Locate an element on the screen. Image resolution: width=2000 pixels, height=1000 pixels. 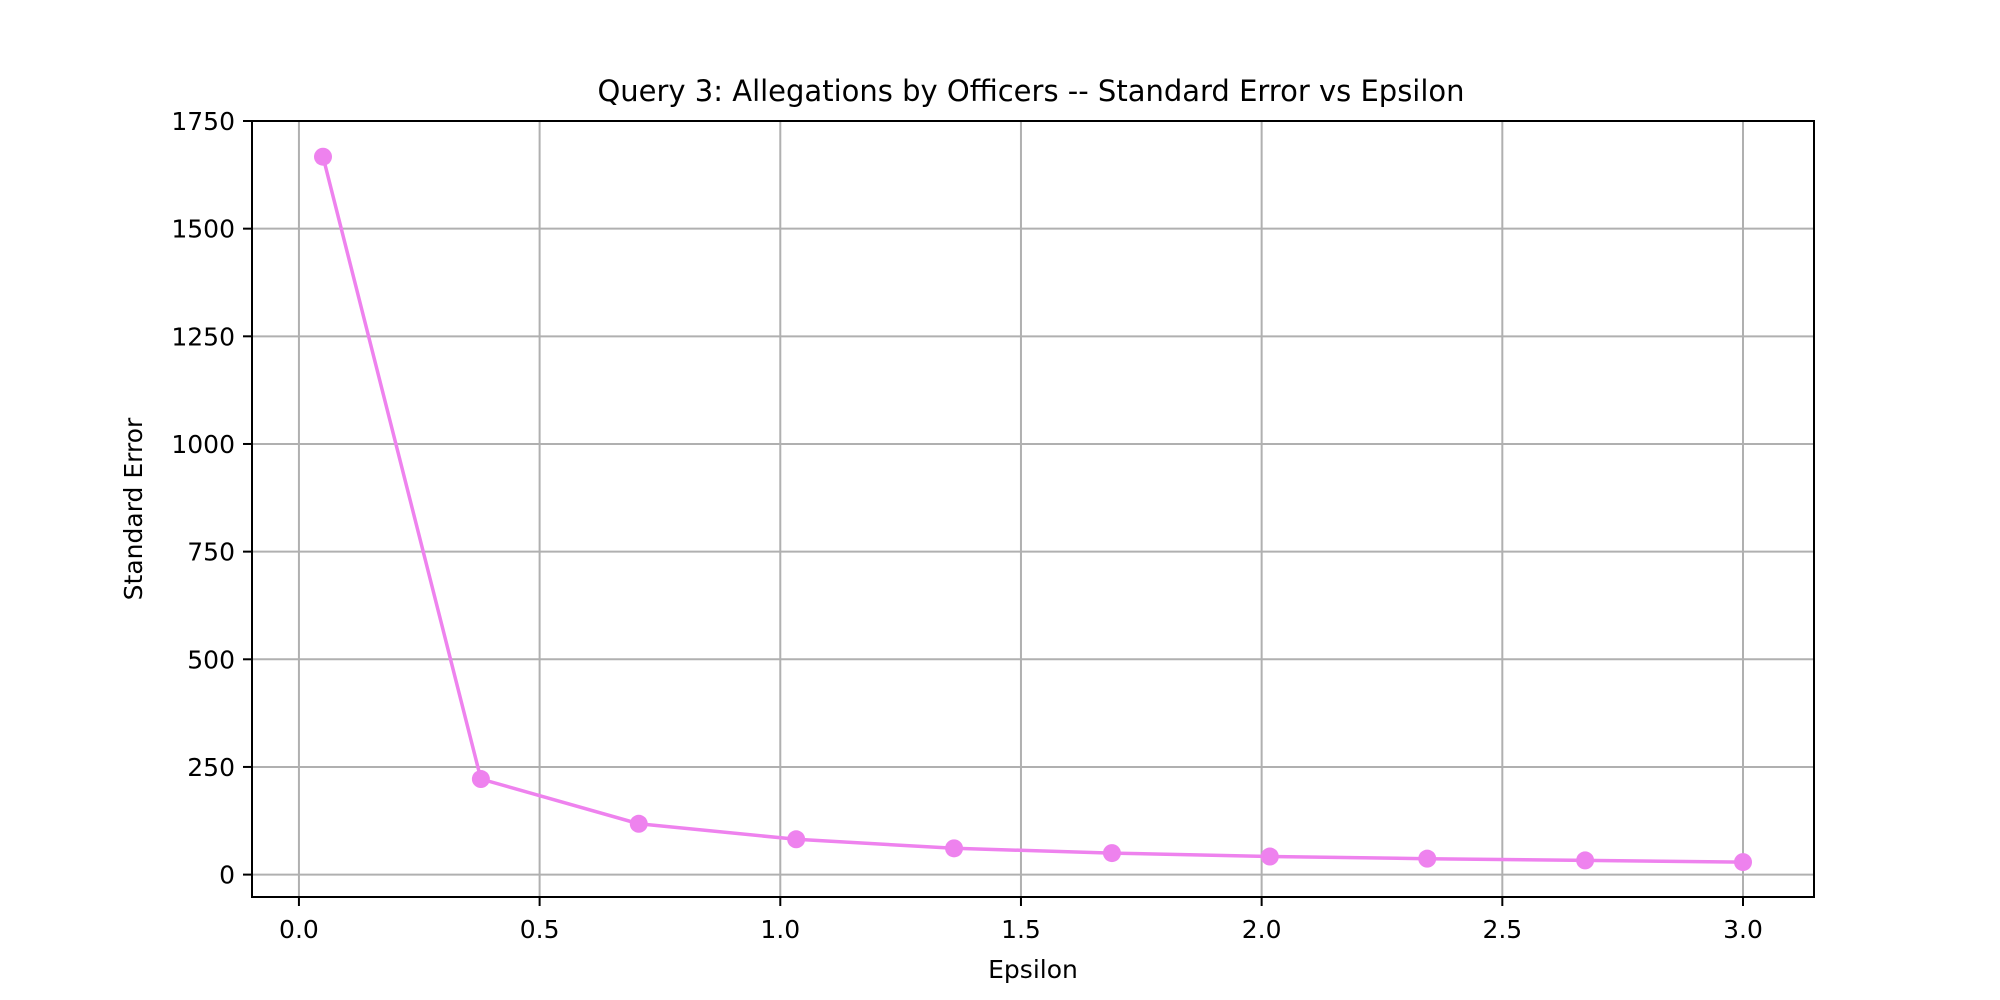
x-axis-label: Epsilon is located at coordinates (1033, 969).